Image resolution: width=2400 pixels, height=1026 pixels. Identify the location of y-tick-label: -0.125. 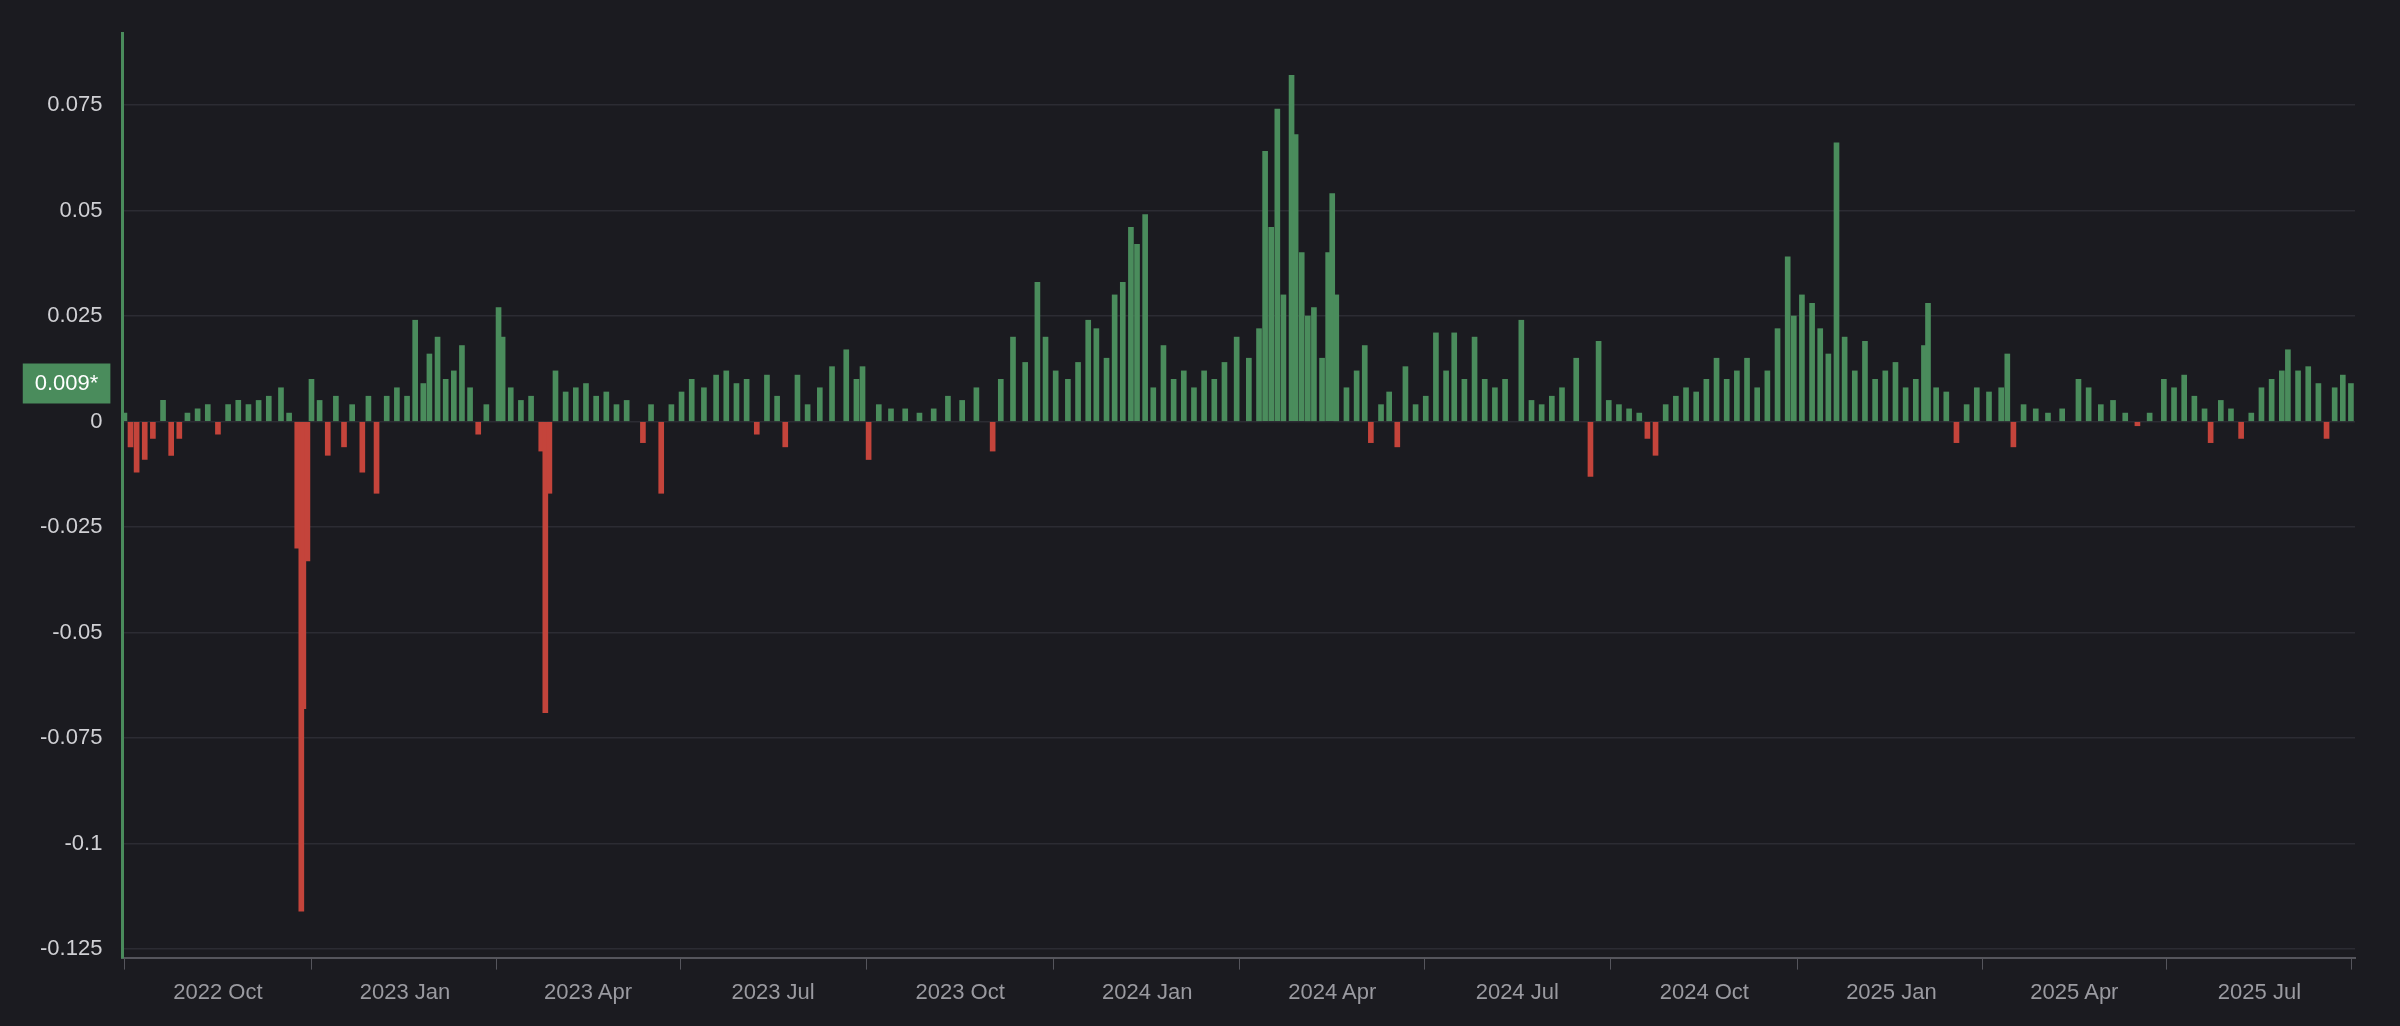
(71, 948).